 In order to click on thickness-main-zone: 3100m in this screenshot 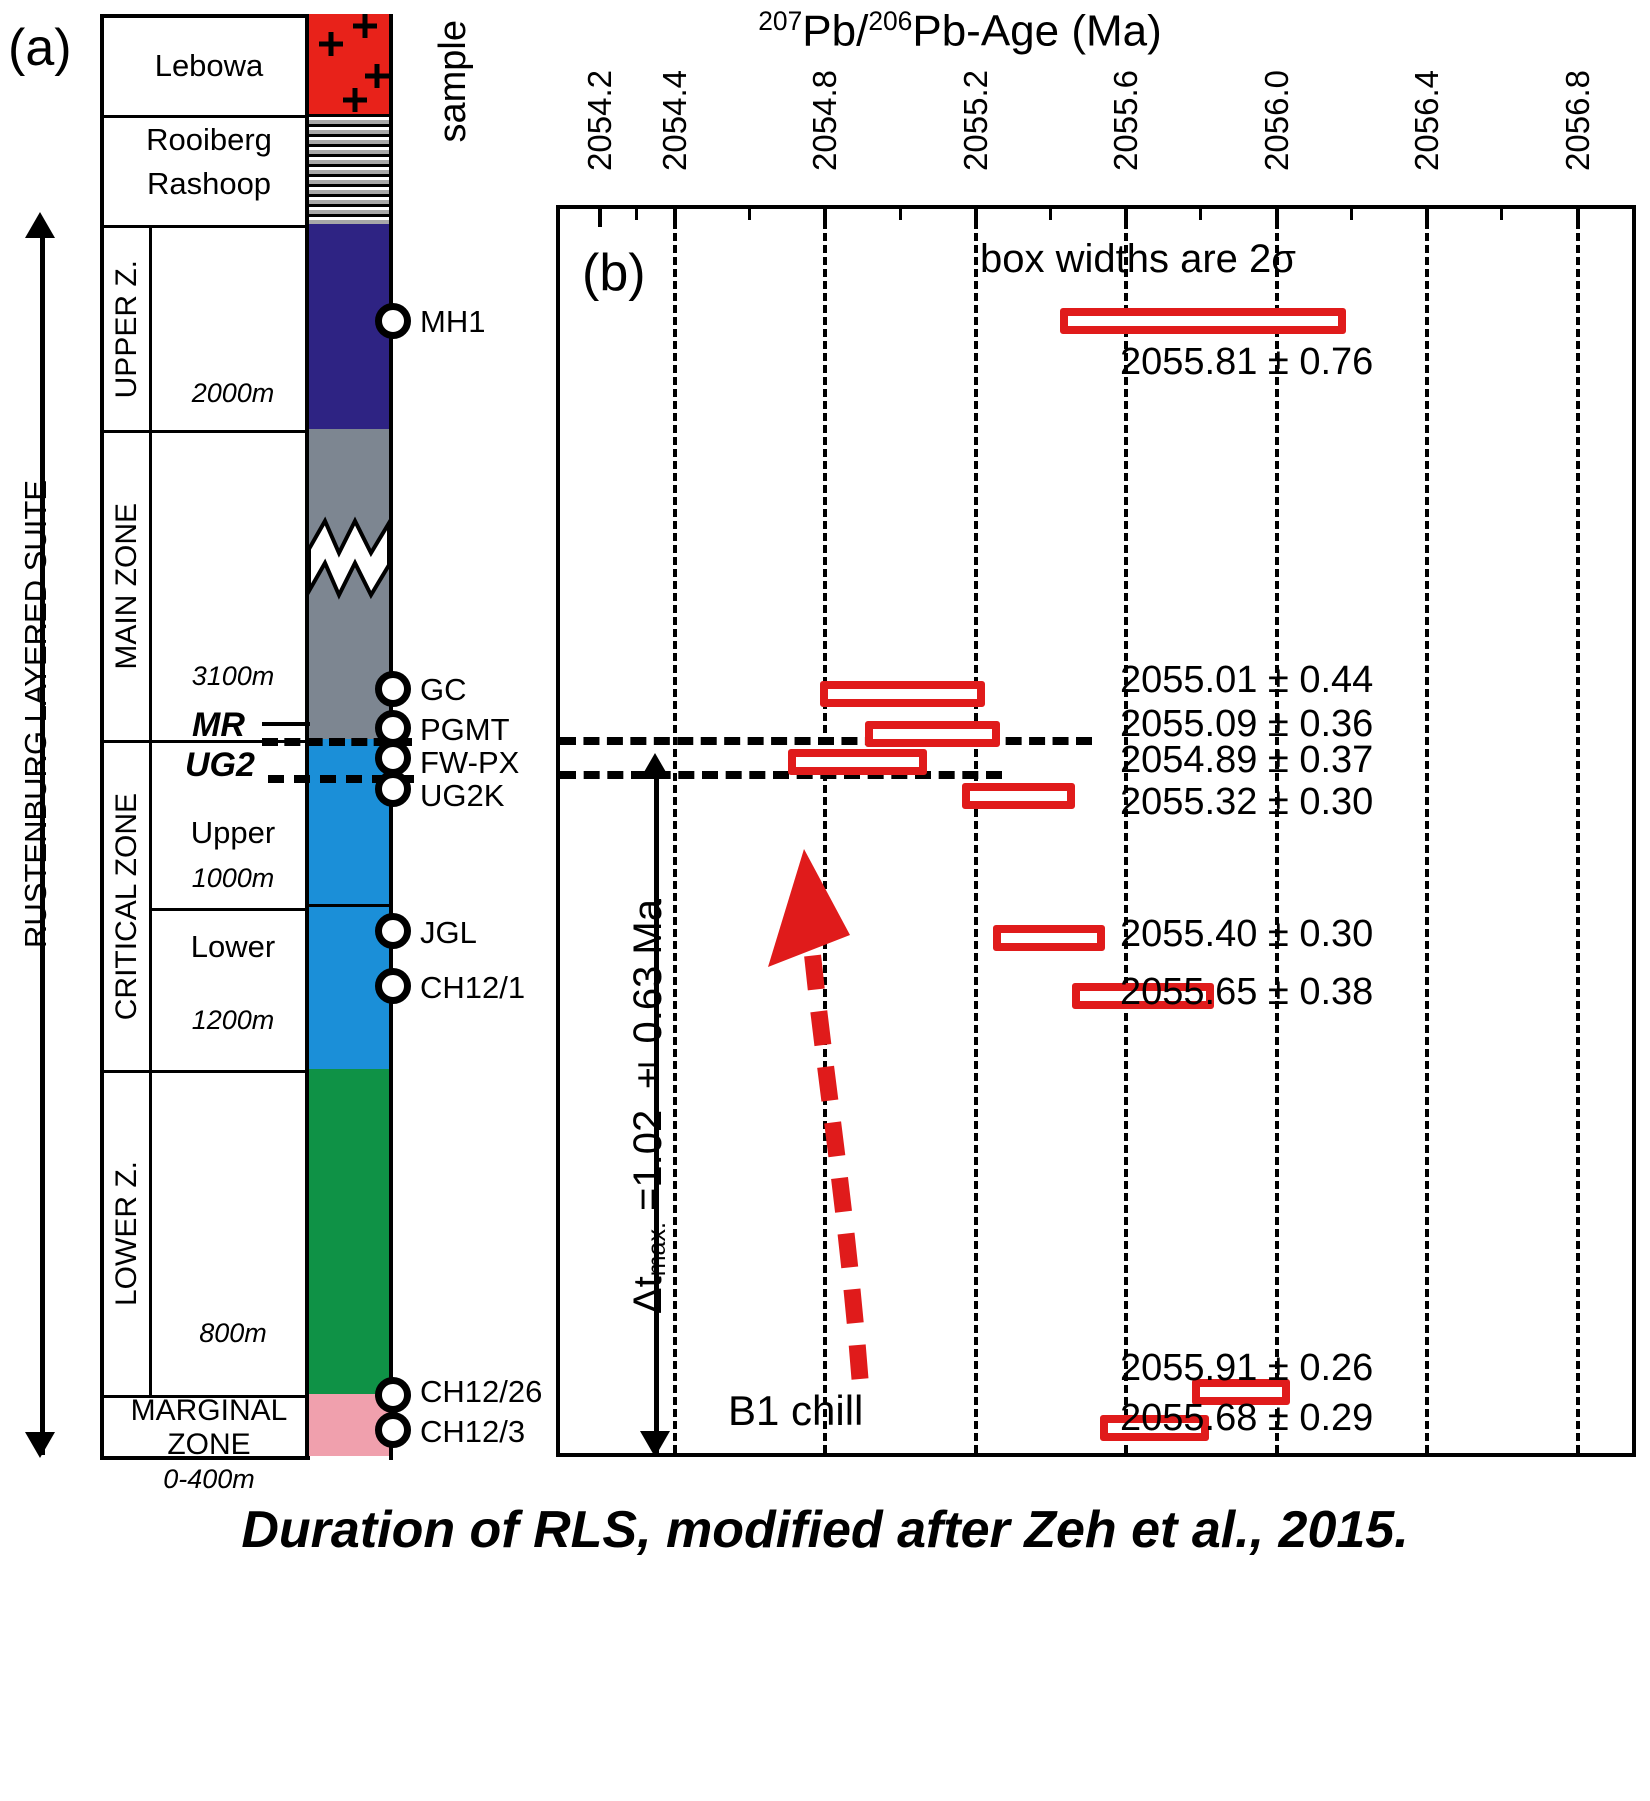, I will do `click(233, 676)`.